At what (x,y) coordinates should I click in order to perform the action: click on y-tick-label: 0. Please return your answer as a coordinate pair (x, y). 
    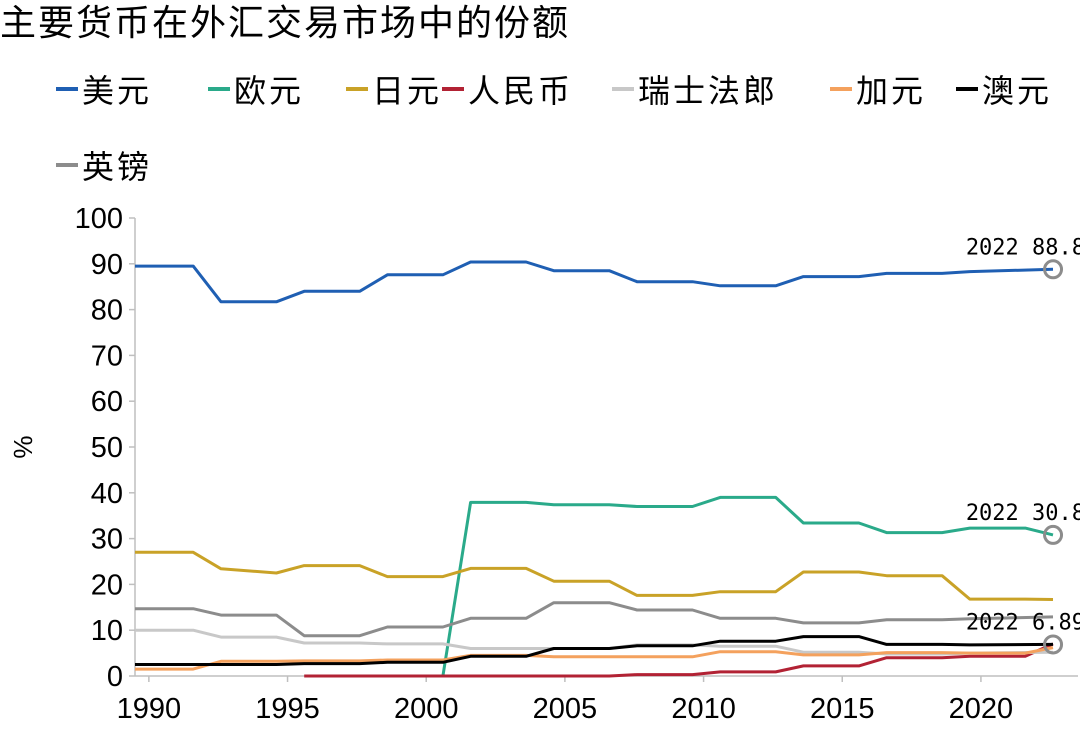
    Looking at the image, I should click on (115, 677).